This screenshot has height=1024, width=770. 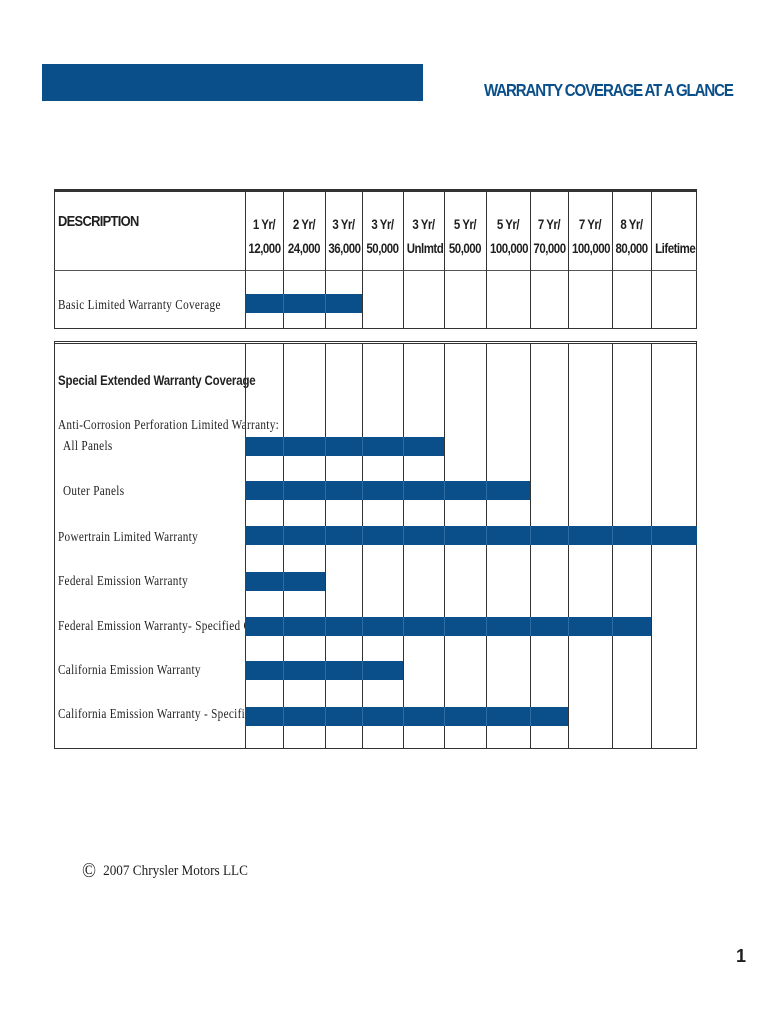 What do you see at coordinates (590, 236) in the screenshot?
I see `column-header: 7 Yr/100,000` at bounding box center [590, 236].